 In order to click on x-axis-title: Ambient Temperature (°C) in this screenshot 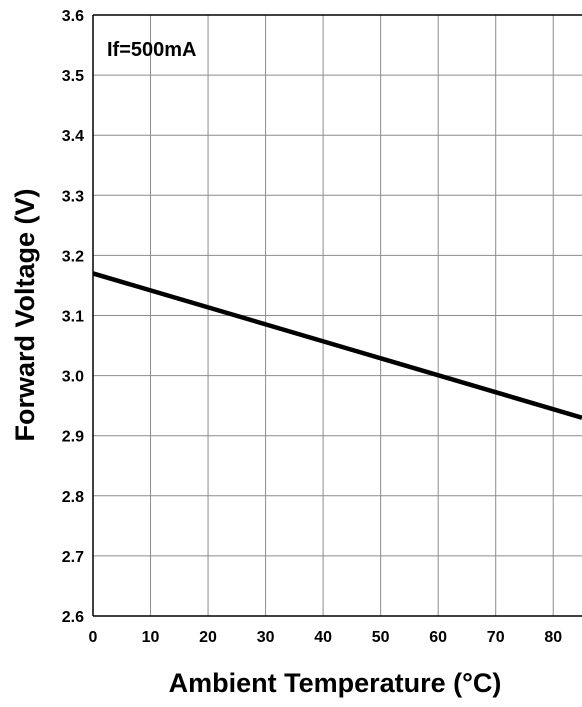, I will do `click(335, 683)`.